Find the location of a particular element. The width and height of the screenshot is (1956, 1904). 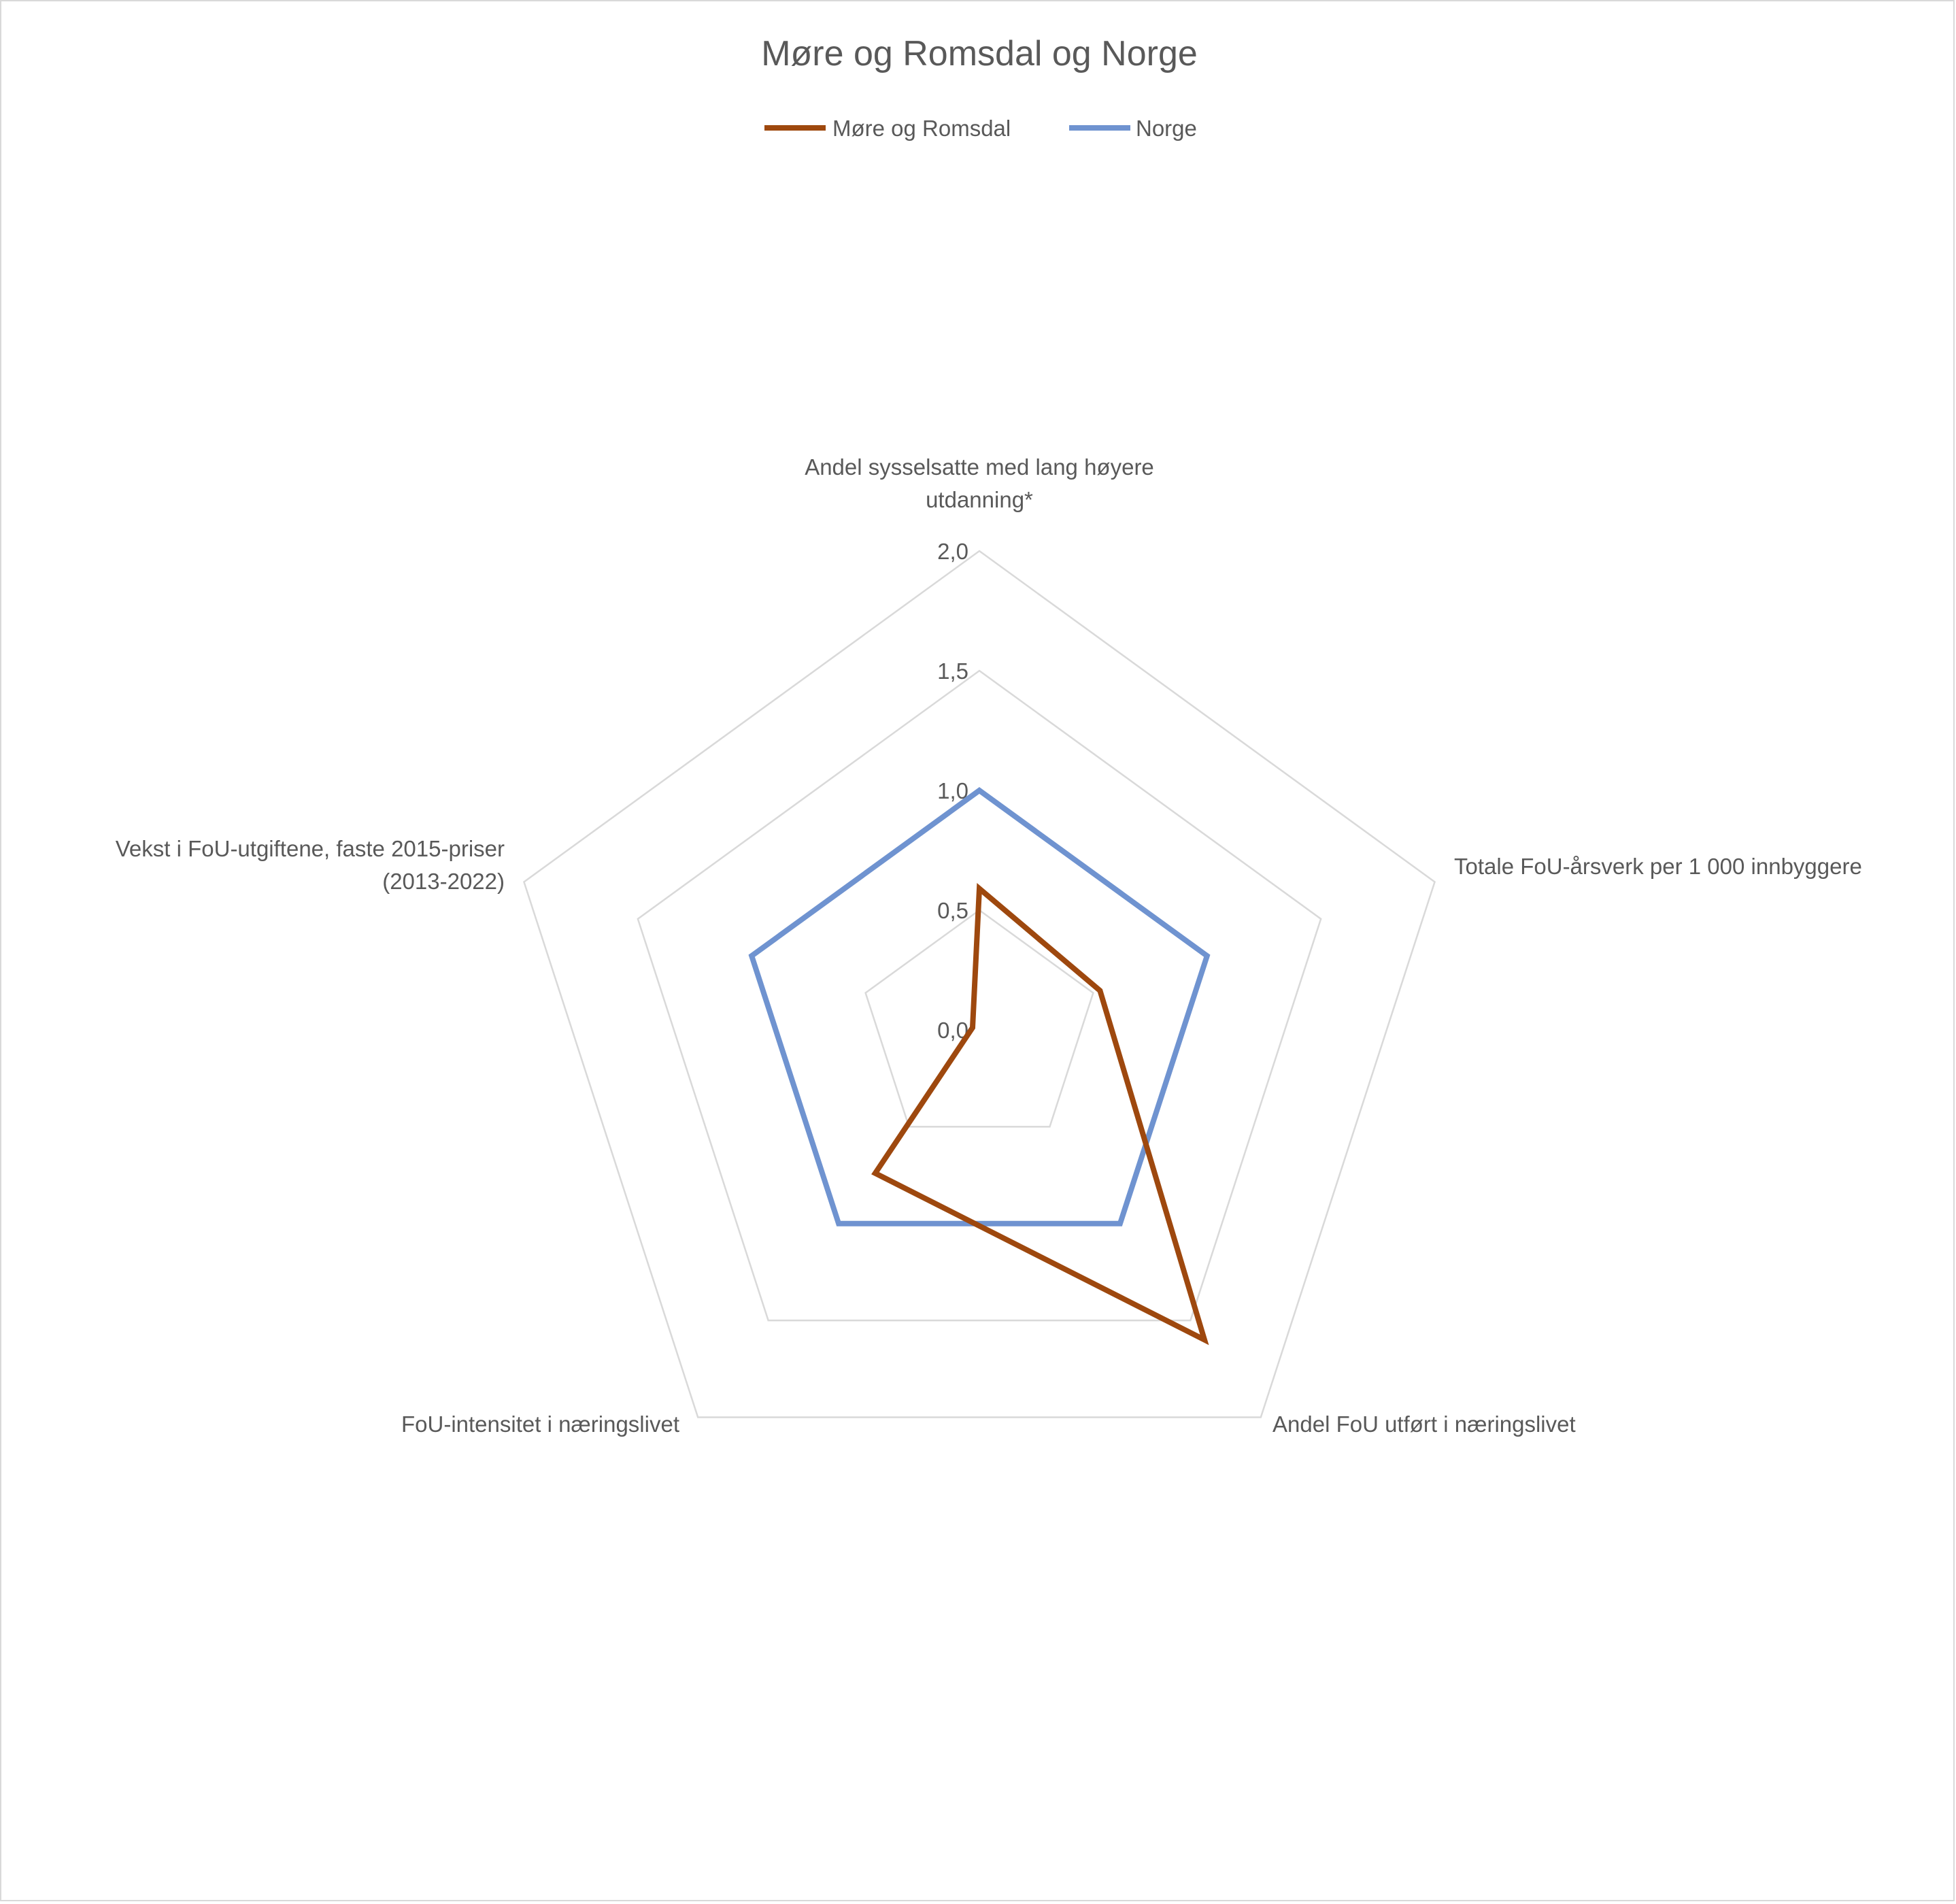

chart-title: Møre og Romsdal og Norge is located at coordinates (979, 54).